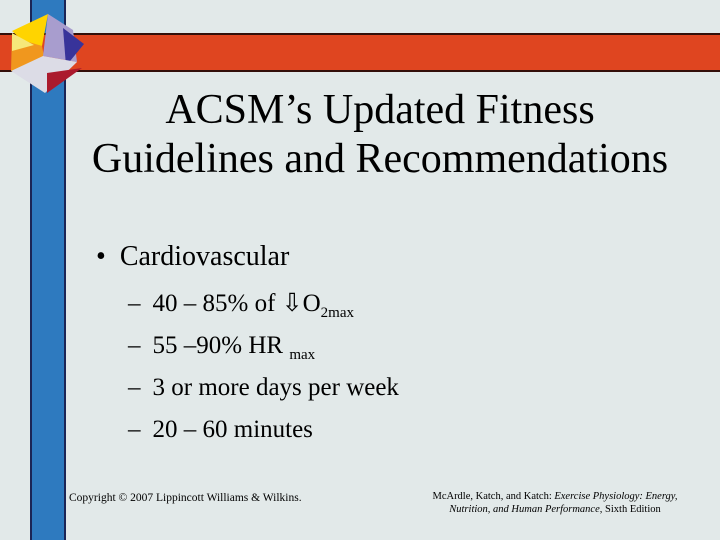  What do you see at coordinates (337, 313) in the screenshot?
I see `sub-bullet-subscript: 2max` at bounding box center [337, 313].